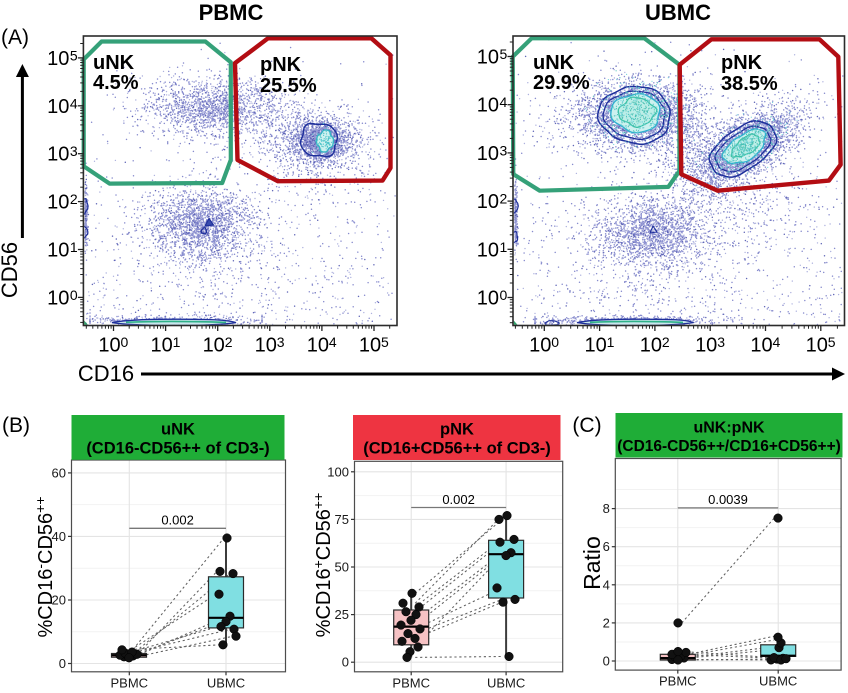 This screenshot has height=693, width=848. I want to click on svg-text: (CD16+CD56++ of CD3-), so click(457, 449).